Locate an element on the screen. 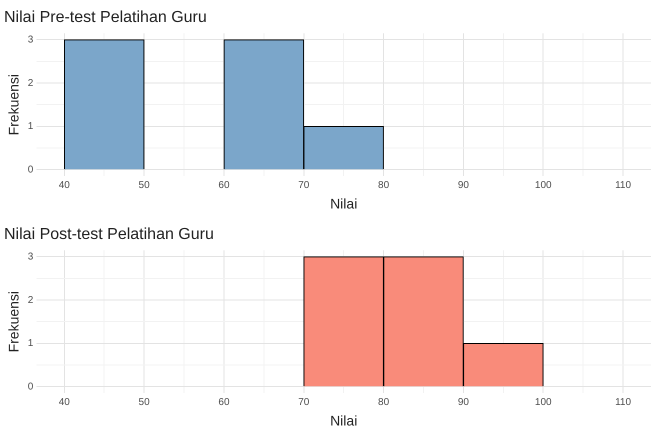 Image resolution: width=669 pixels, height=434 pixels. chart-title: Nilai Pre-test Pelatihan Guru is located at coordinates (105, 17).